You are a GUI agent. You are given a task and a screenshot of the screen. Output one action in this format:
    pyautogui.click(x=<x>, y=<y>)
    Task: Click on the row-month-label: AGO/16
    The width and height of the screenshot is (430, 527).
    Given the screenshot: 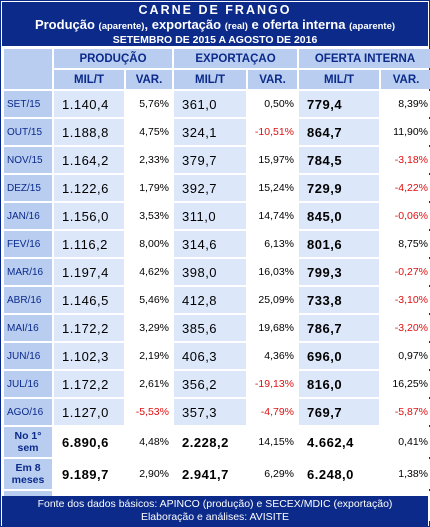 What is the action you would take?
    pyautogui.click(x=28, y=412)
    